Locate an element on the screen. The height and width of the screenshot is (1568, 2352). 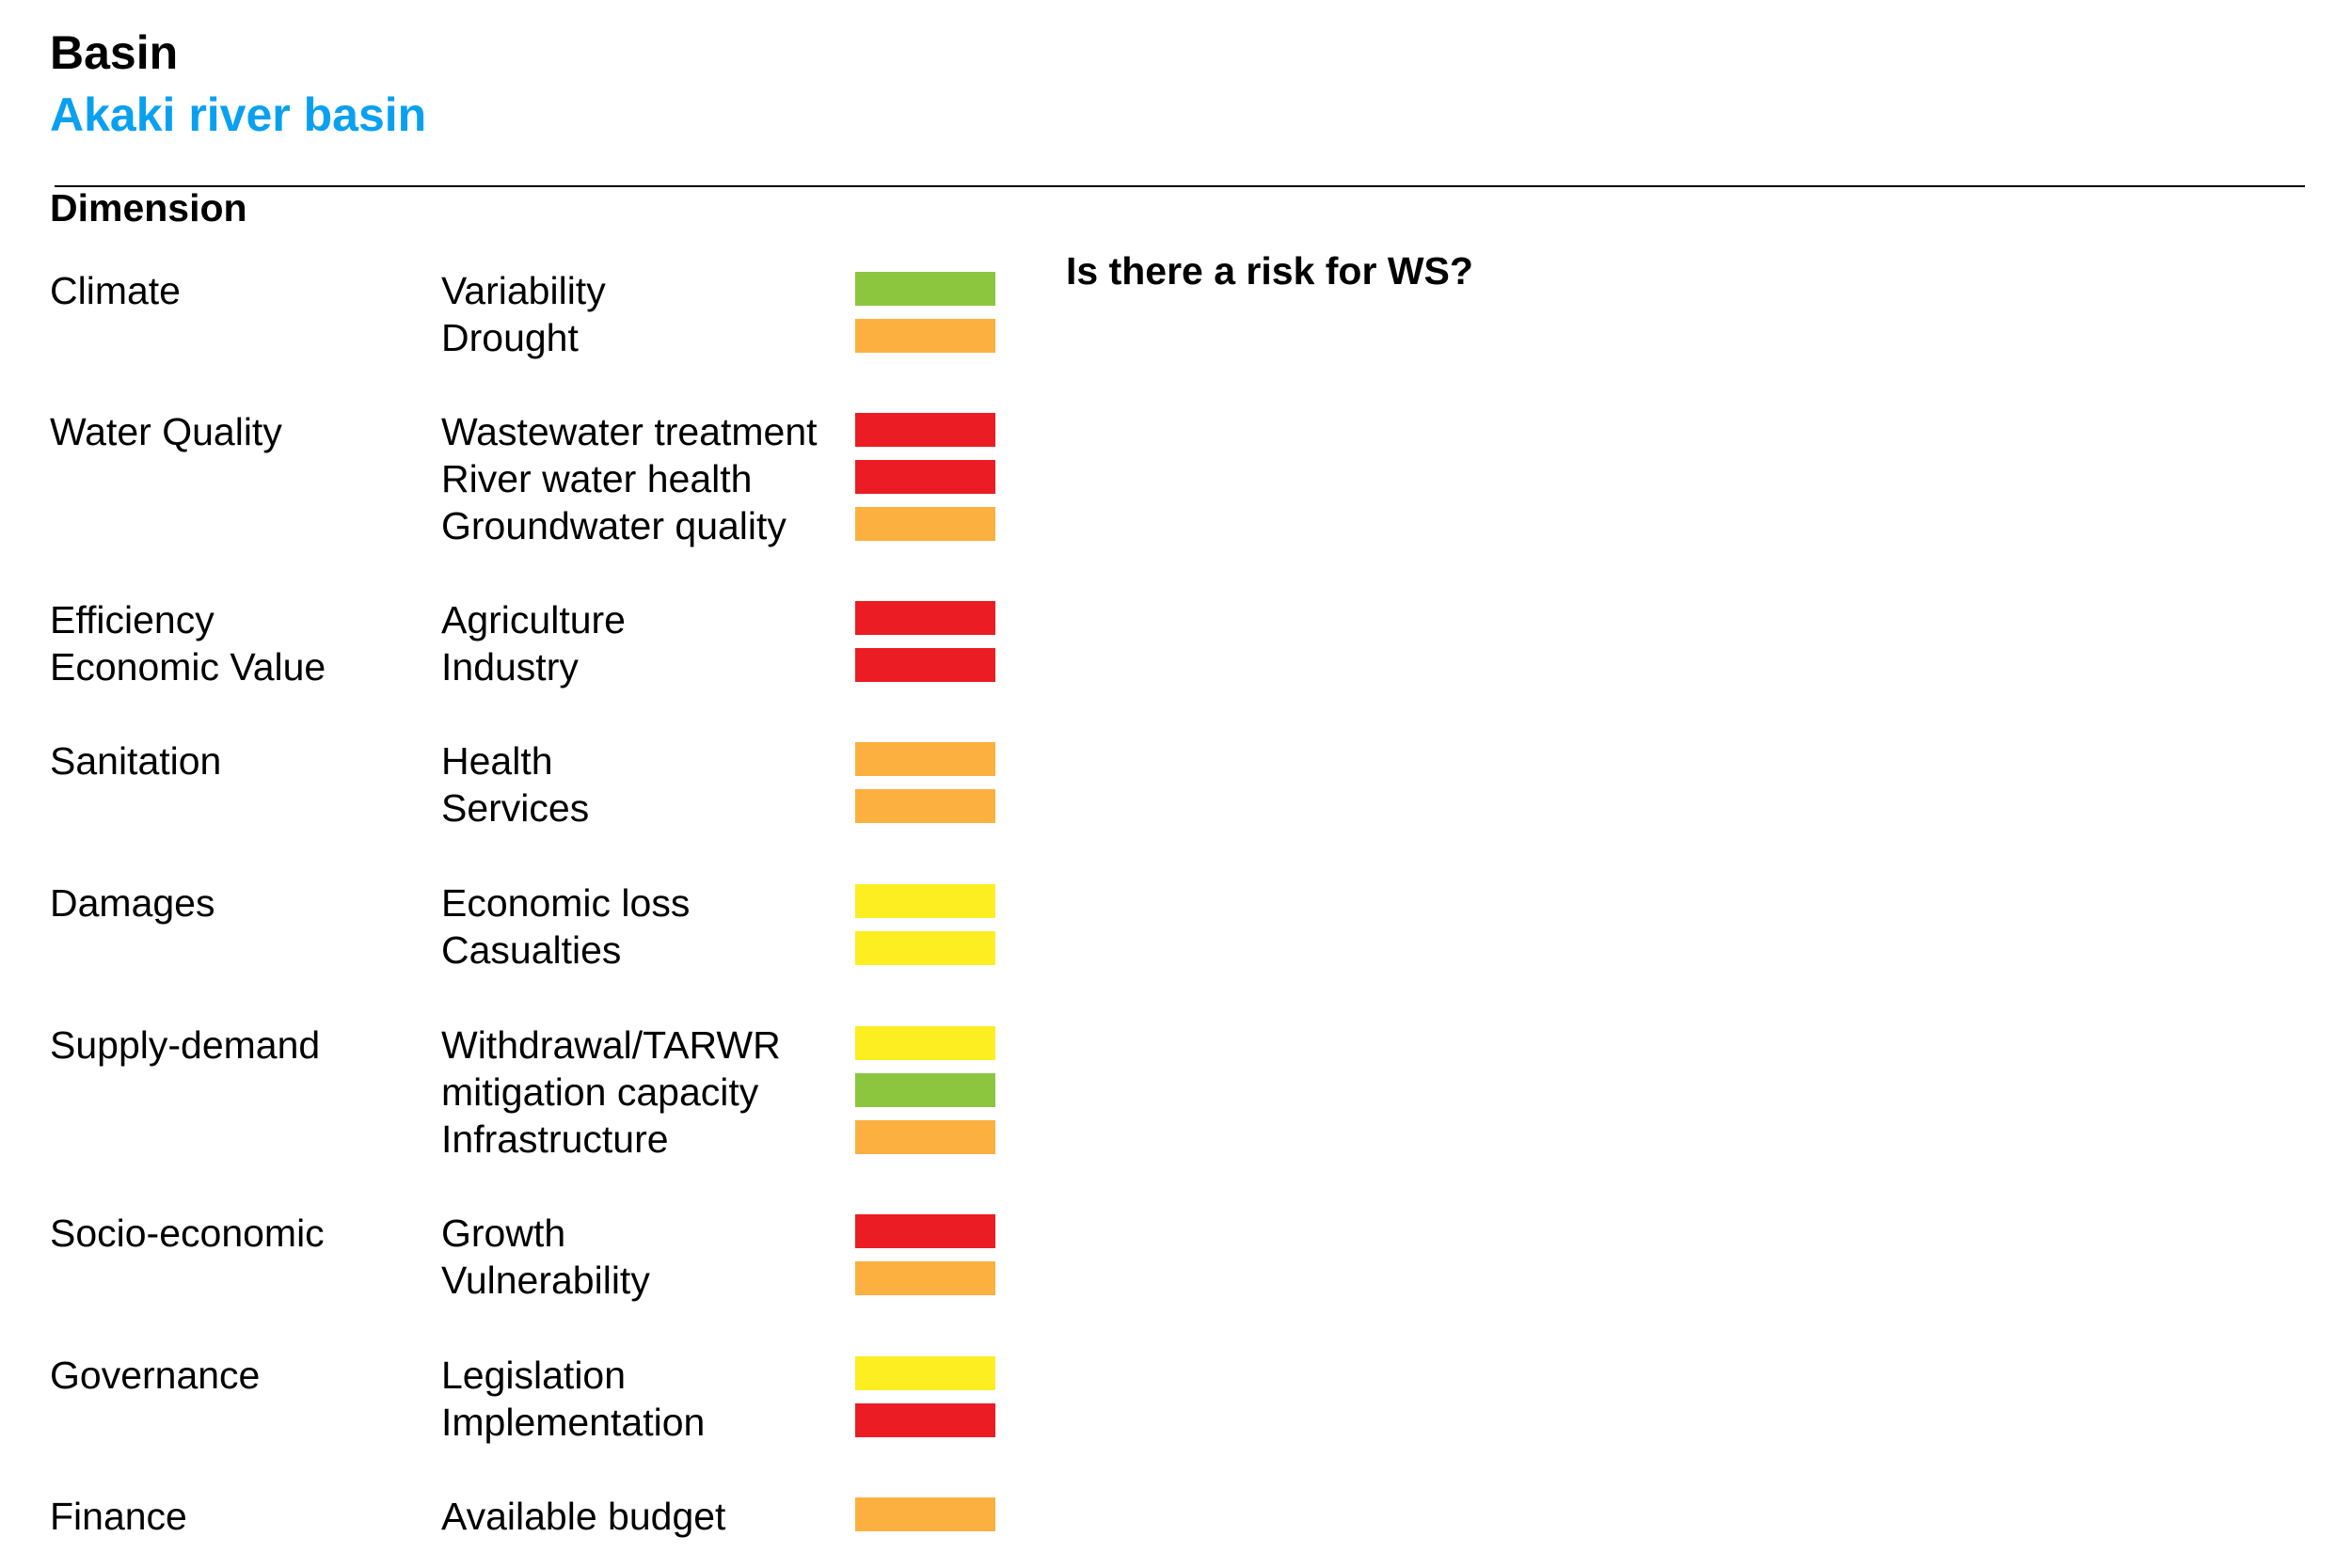
dimension-label: Efficiency is located at coordinates (132, 619).